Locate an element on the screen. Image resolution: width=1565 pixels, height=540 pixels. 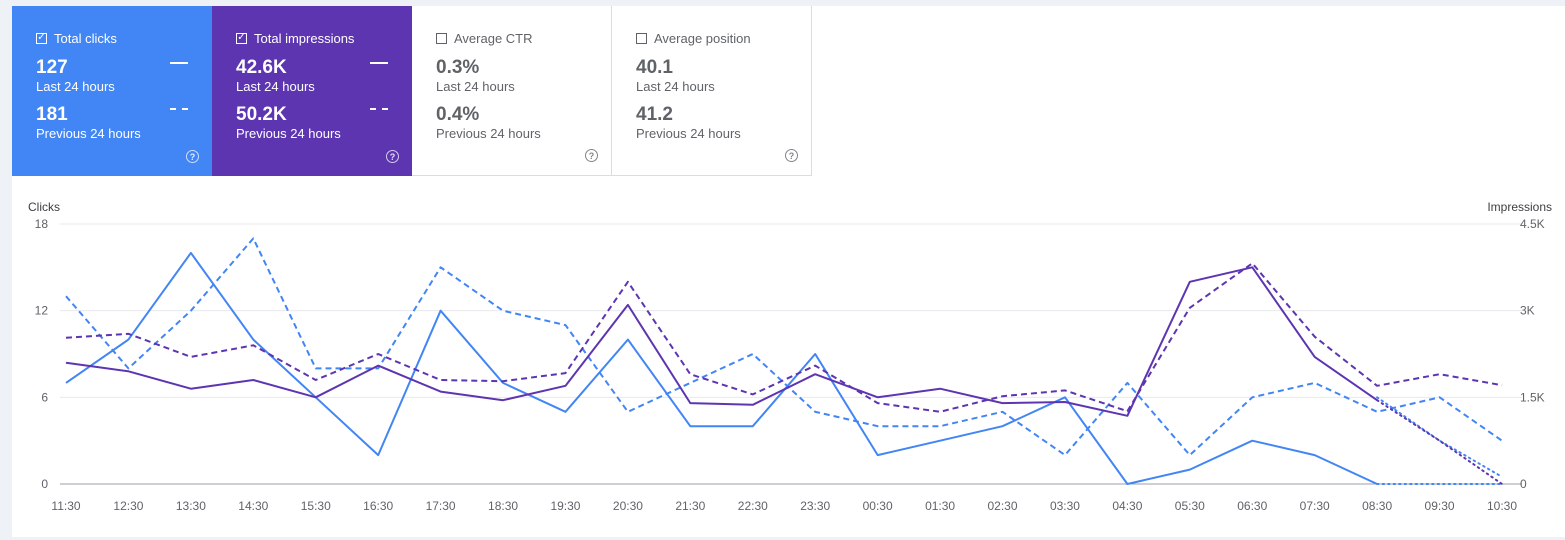
metric-previous-value: 0.4% is located at coordinates (458, 114).